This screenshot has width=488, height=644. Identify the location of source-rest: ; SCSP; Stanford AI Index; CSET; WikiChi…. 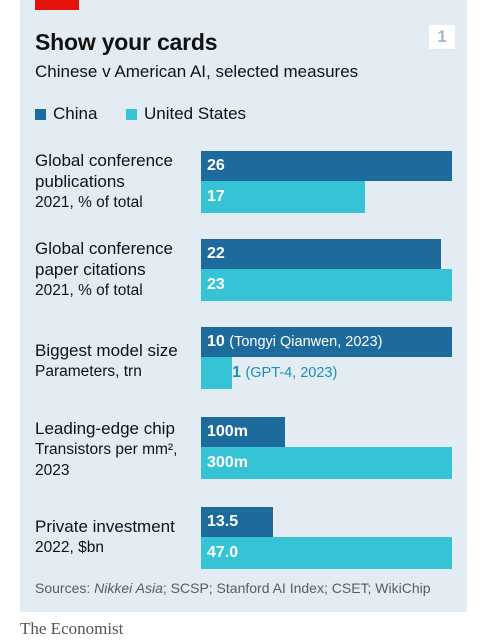
(296, 588).